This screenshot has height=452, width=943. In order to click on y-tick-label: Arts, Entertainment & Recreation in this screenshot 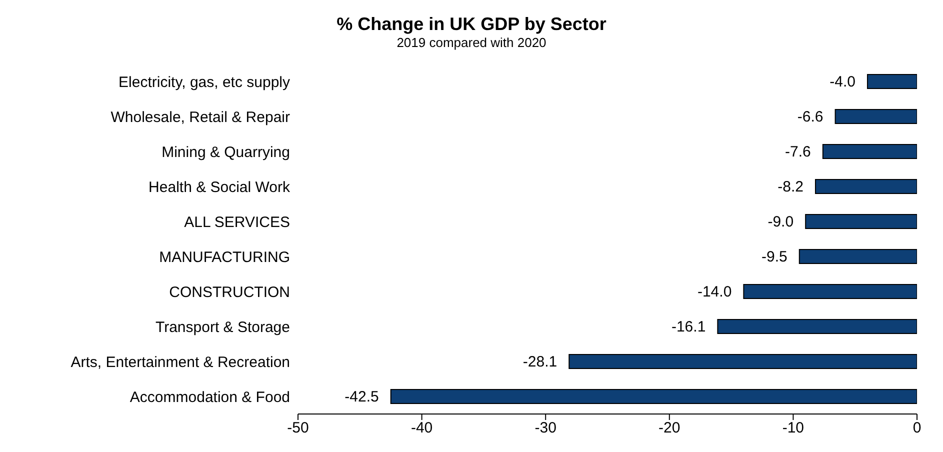, I will do `click(180, 362)`.